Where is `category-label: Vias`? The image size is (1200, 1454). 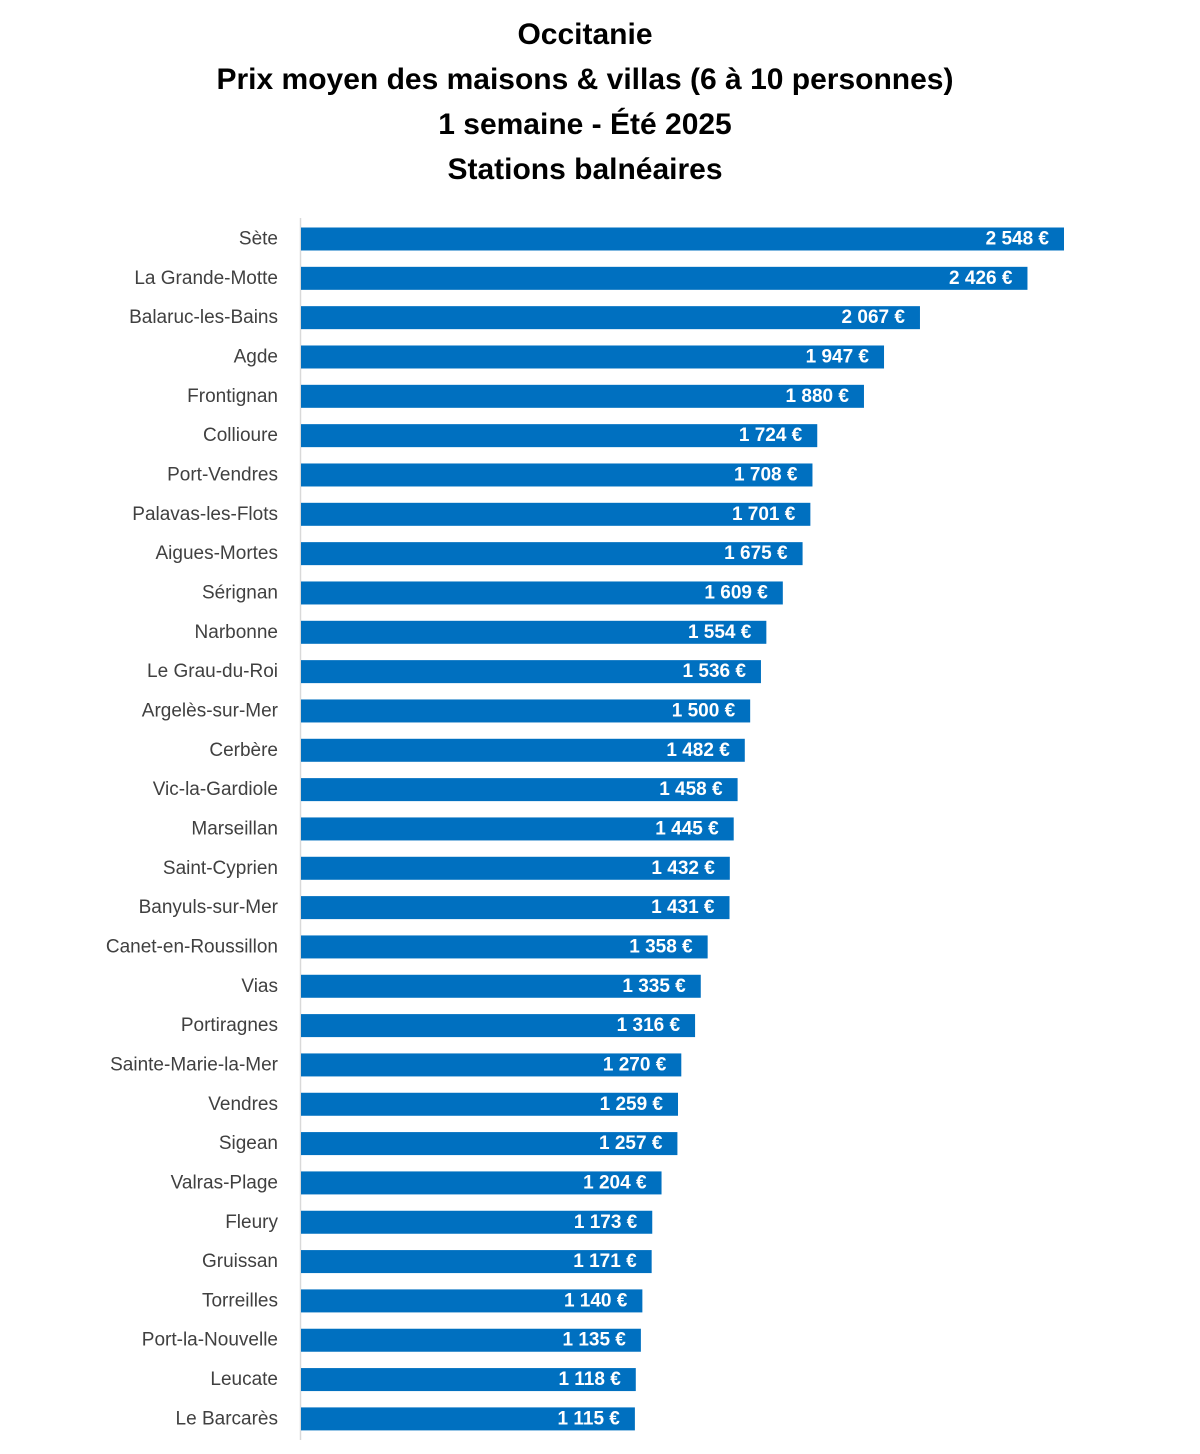
category-label: Vias is located at coordinates (259, 986).